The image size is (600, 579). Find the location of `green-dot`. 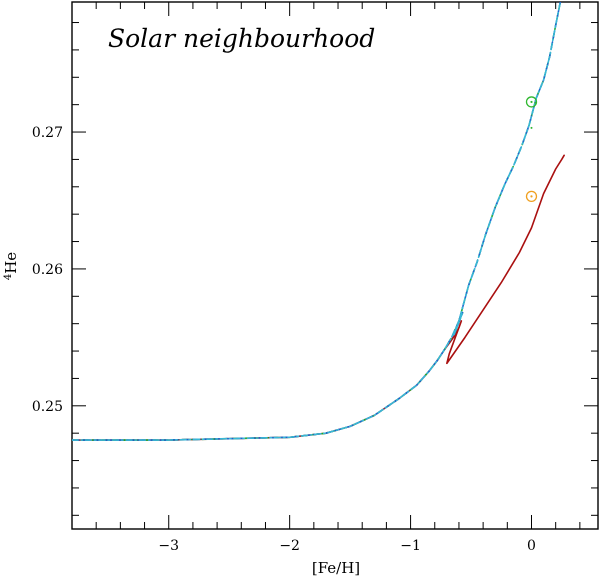

green-dot is located at coordinates (531, 127).